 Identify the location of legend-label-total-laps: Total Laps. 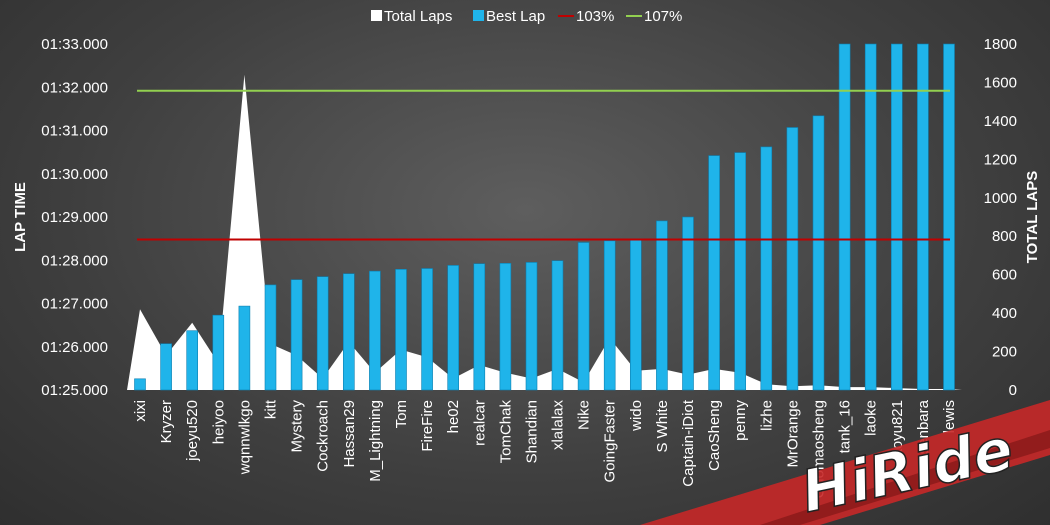
(418, 16).